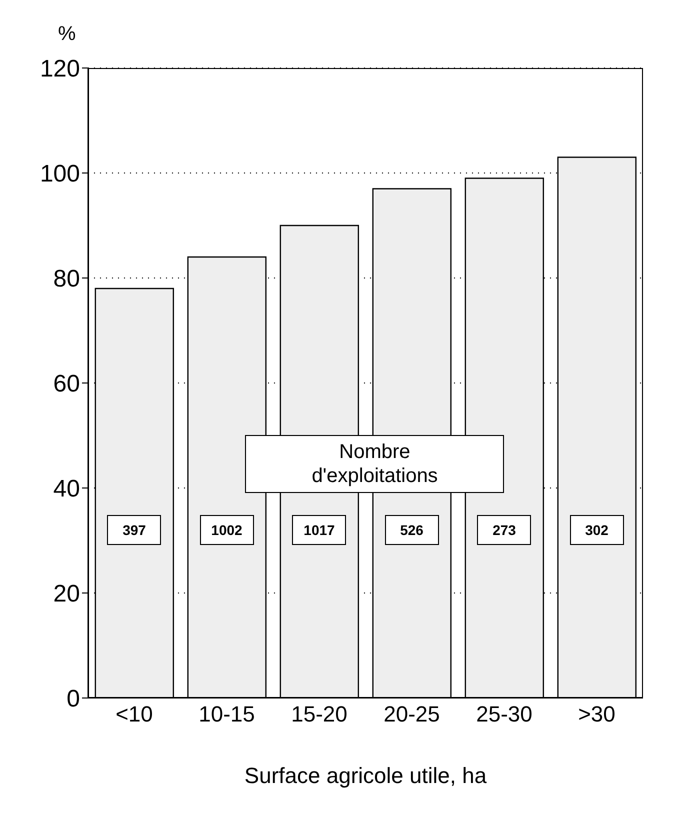  I want to click on y-tick-label: 80, so click(66, 279).